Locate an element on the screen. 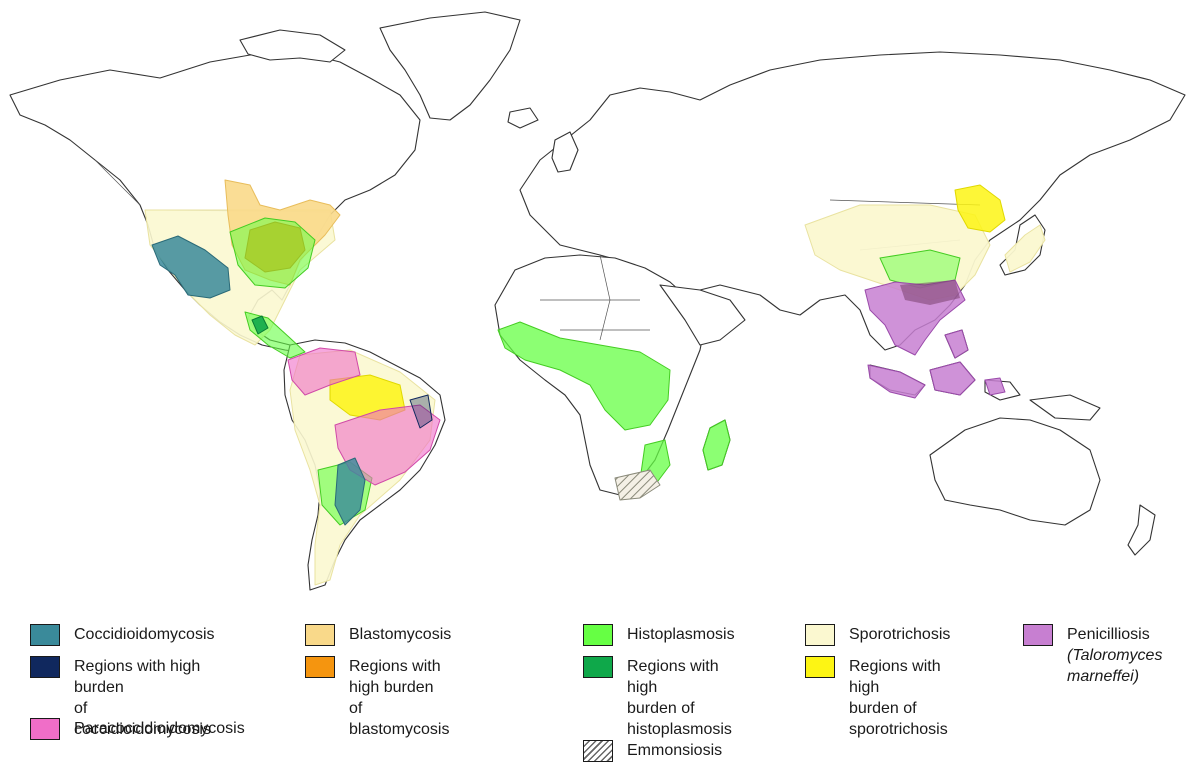 This screenshot has height=769, width=1195. legend-item-sporotrichosis: Sporotrichosis is located at coordinates (877, 635).